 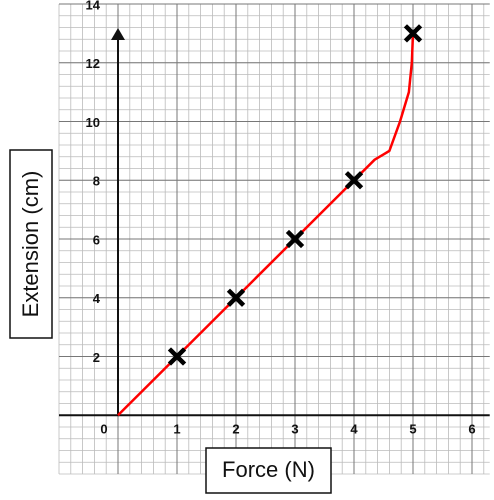 I want to click on axis-arrow, so click(x=118, y=34).